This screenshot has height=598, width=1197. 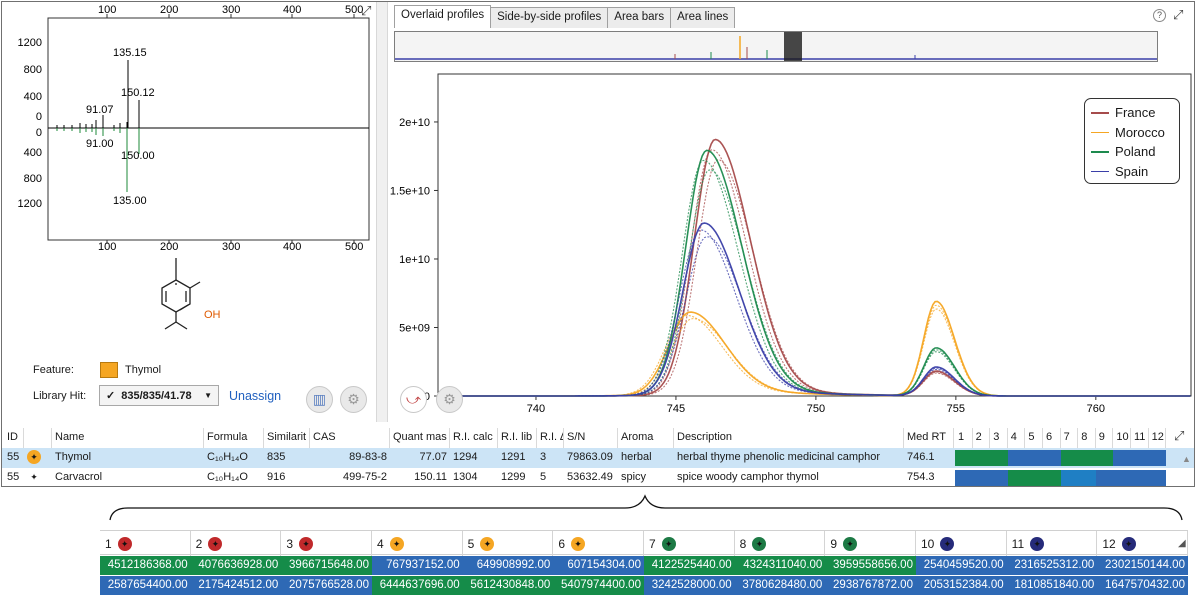 I want to click on sample-column-header: 3 ✦, so click(x=326, y=543).